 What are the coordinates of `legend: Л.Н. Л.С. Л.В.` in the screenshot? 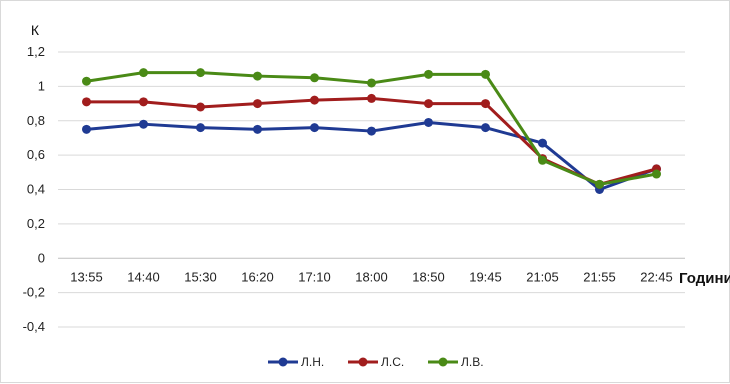 It's located at (376, 362).